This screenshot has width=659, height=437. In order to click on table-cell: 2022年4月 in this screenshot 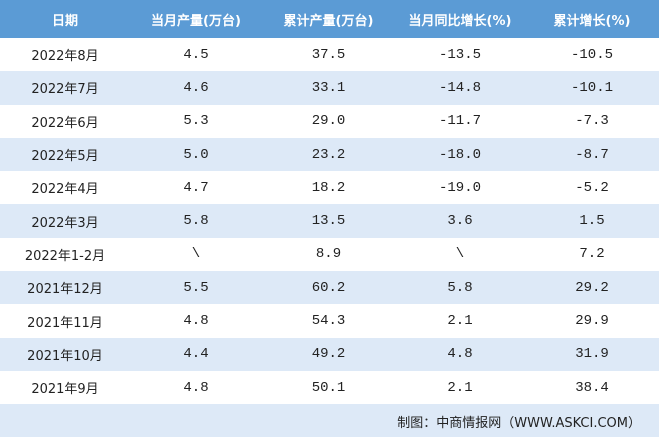, I will do `click(65, 190)`.